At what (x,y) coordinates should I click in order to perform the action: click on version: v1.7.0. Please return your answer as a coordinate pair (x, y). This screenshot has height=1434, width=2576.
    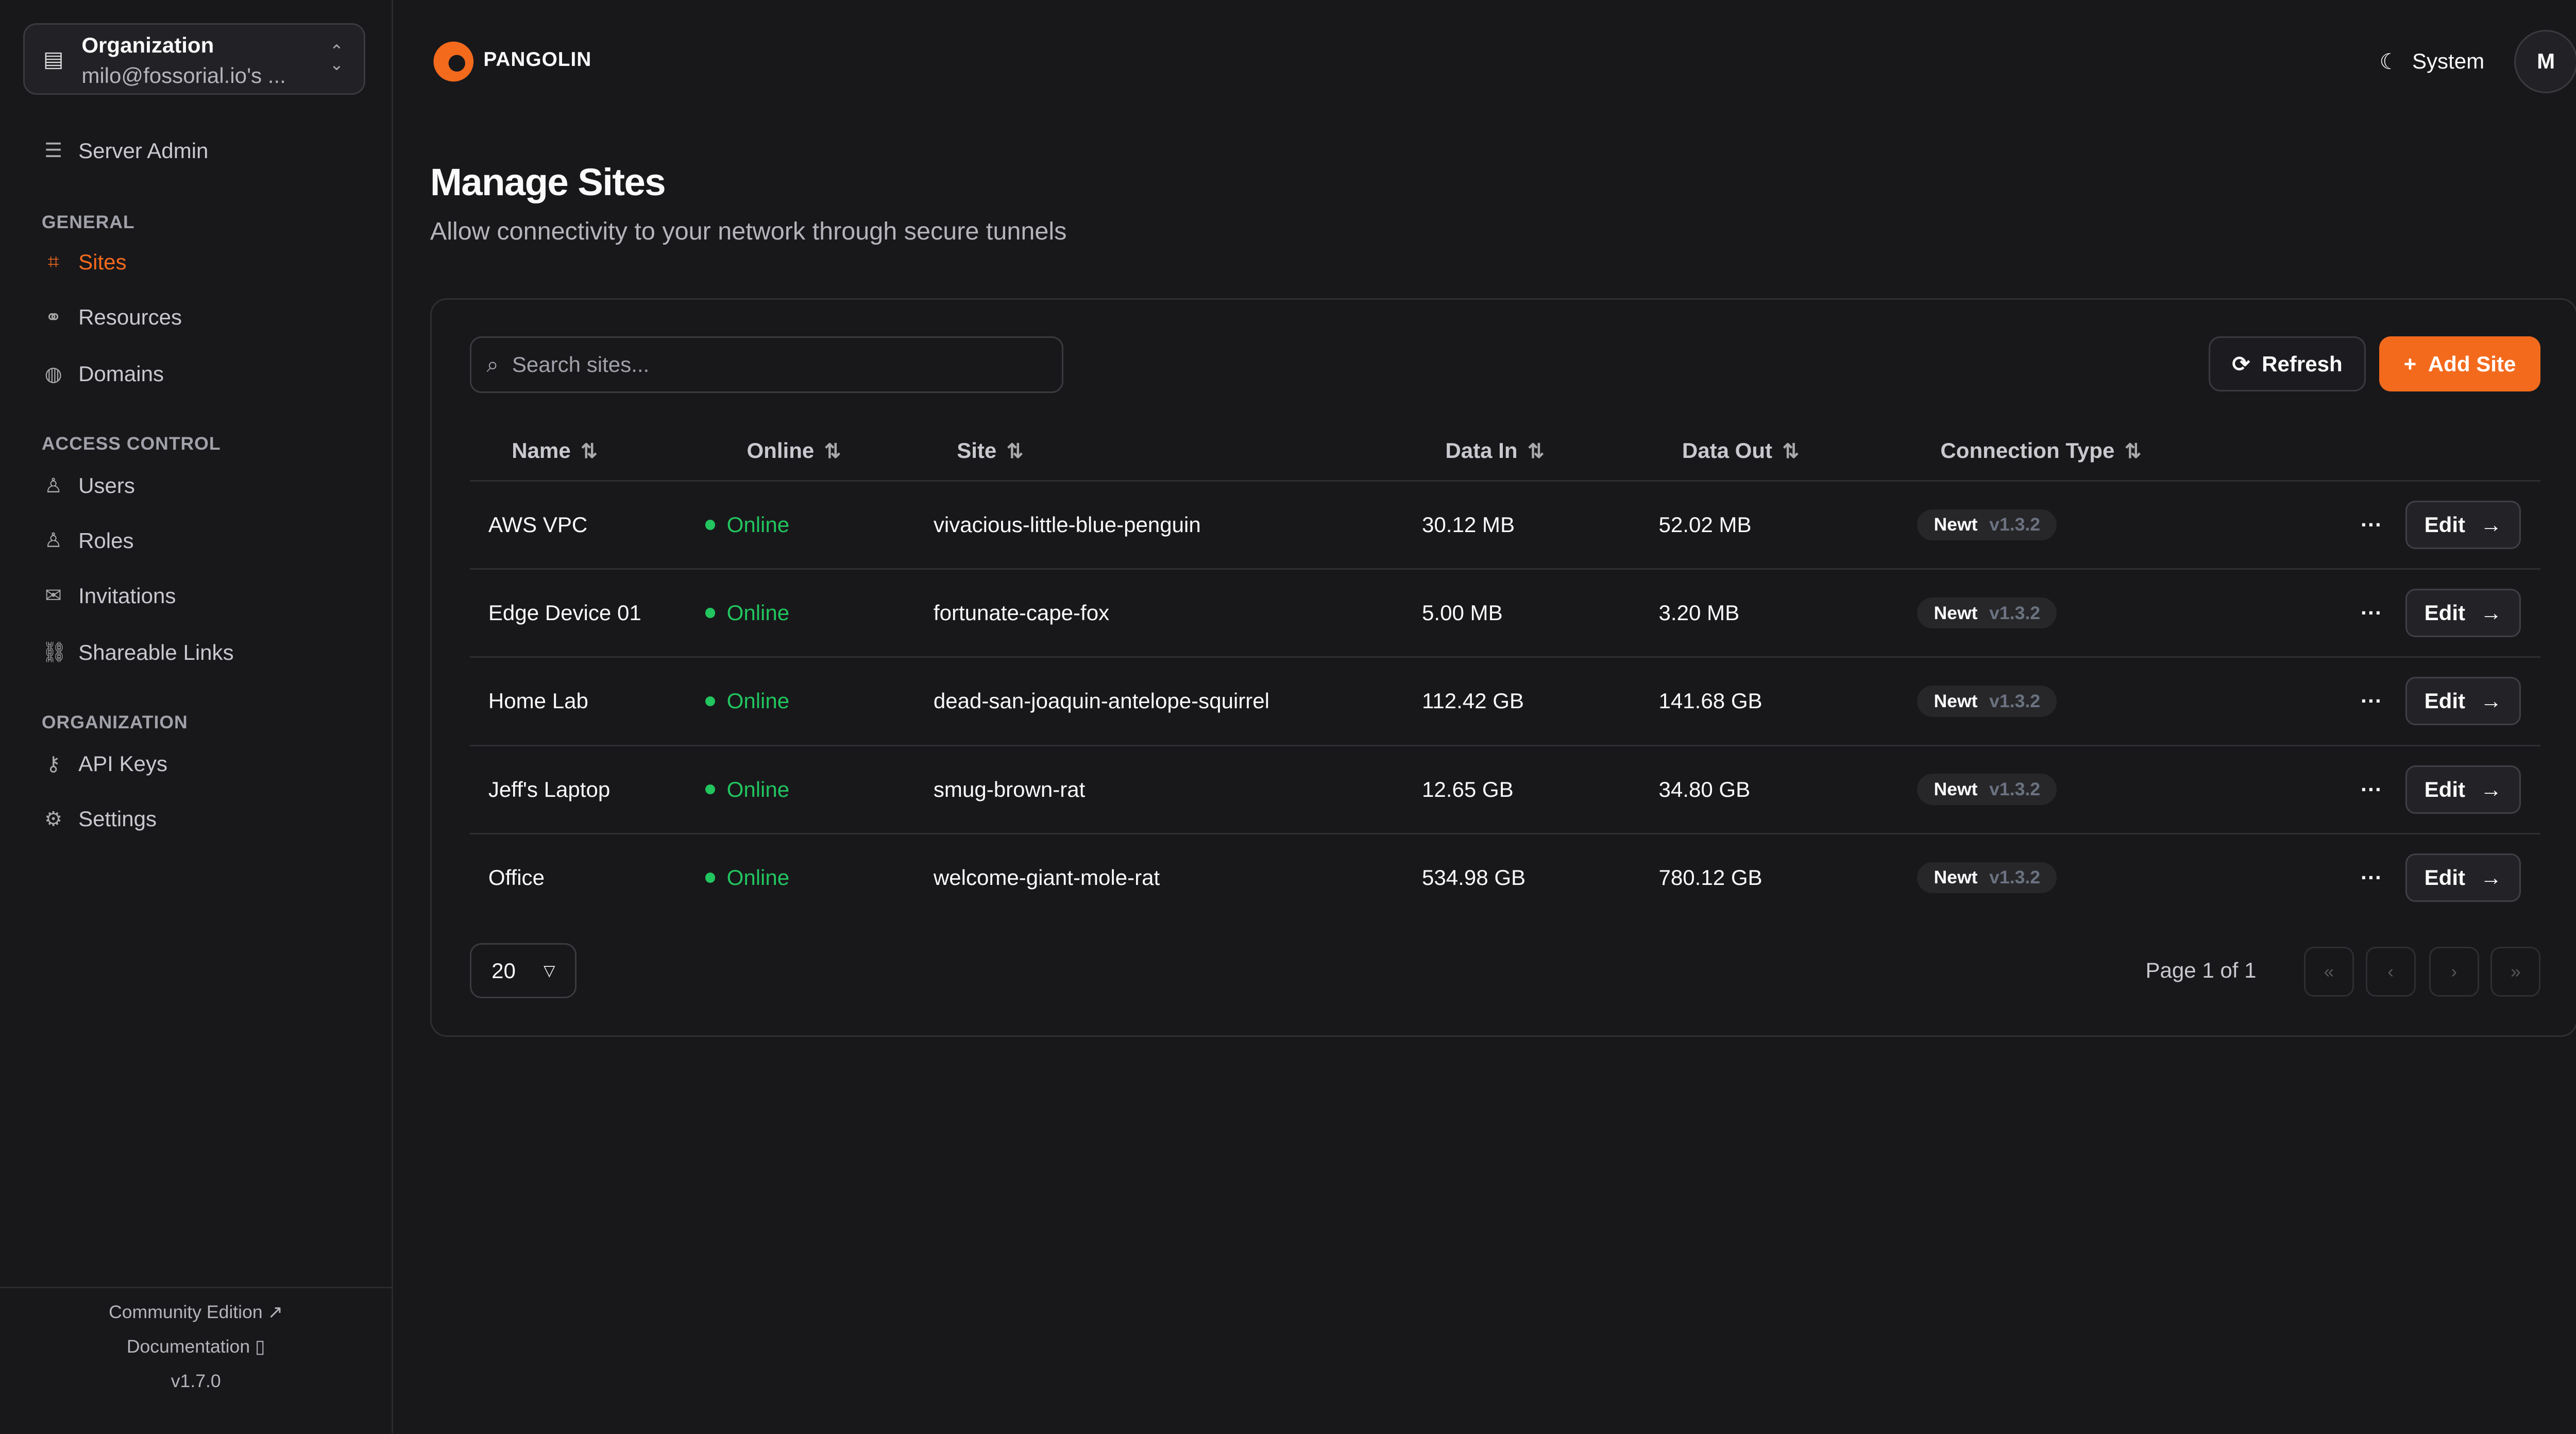
    Looking at the image, I should click on (196, 1380).